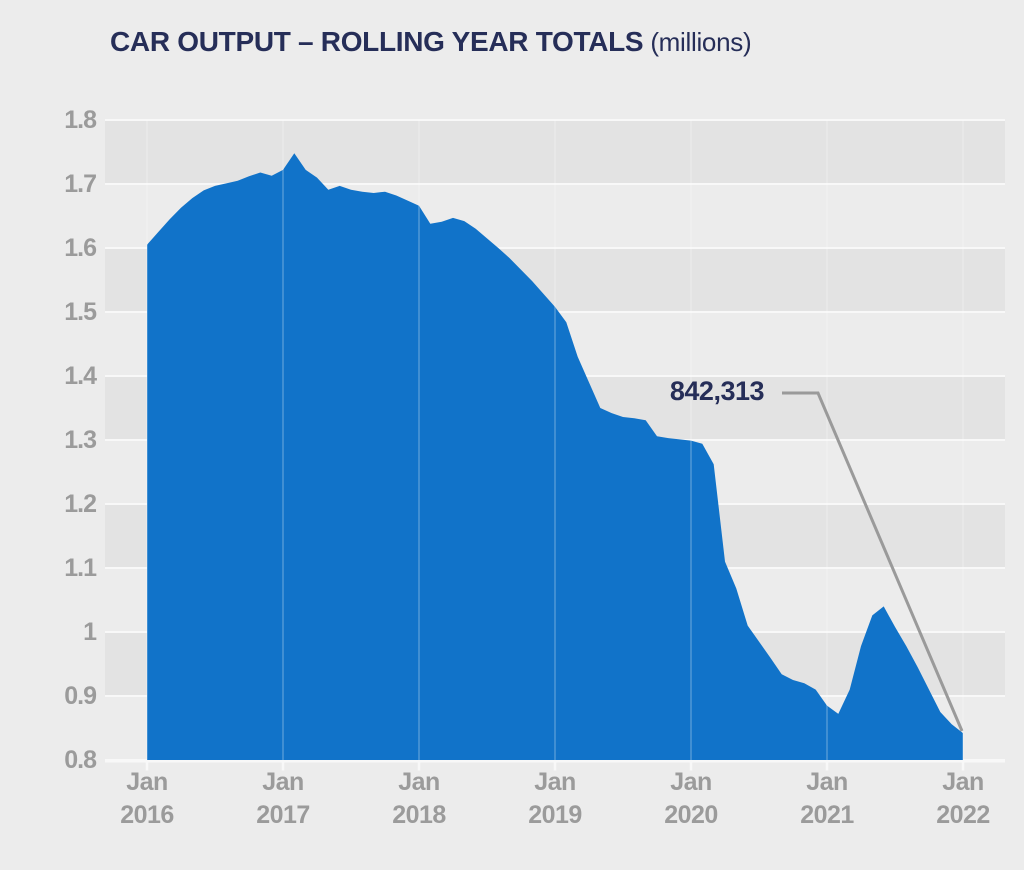 This screenshot has height=870, width=1024. I want to click on x-axis-tick-label: Jan 2016, so click(147, 799).